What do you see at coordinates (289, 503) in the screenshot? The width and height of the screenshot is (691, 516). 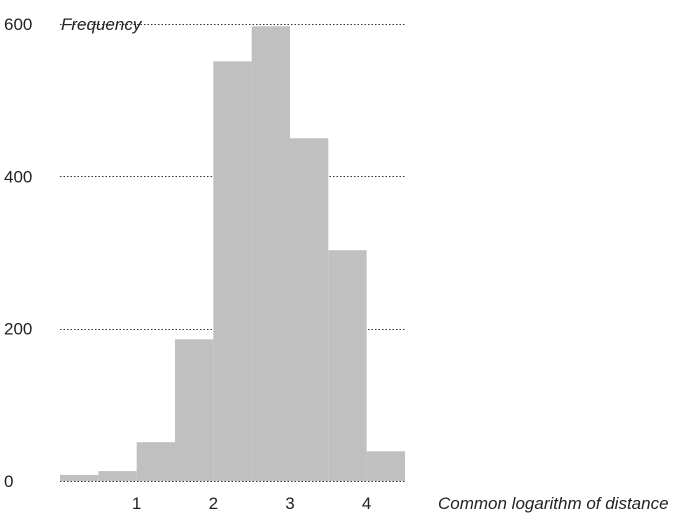 I see `x-tick-label-3: 3` at bounding box center [289, 503].